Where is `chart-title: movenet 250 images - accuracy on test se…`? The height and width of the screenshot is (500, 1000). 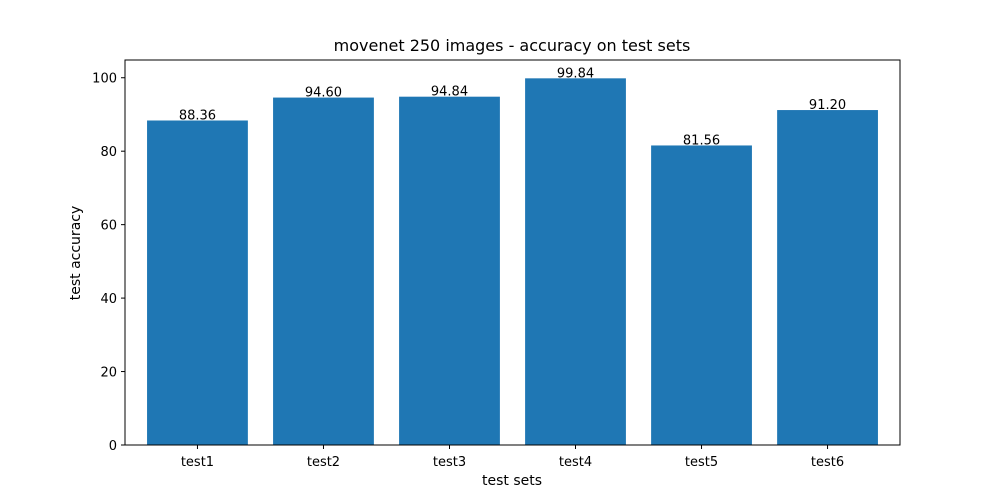 chart-title: movenet 250 images - accuracy on test se… is located at coordinates (512, 45).